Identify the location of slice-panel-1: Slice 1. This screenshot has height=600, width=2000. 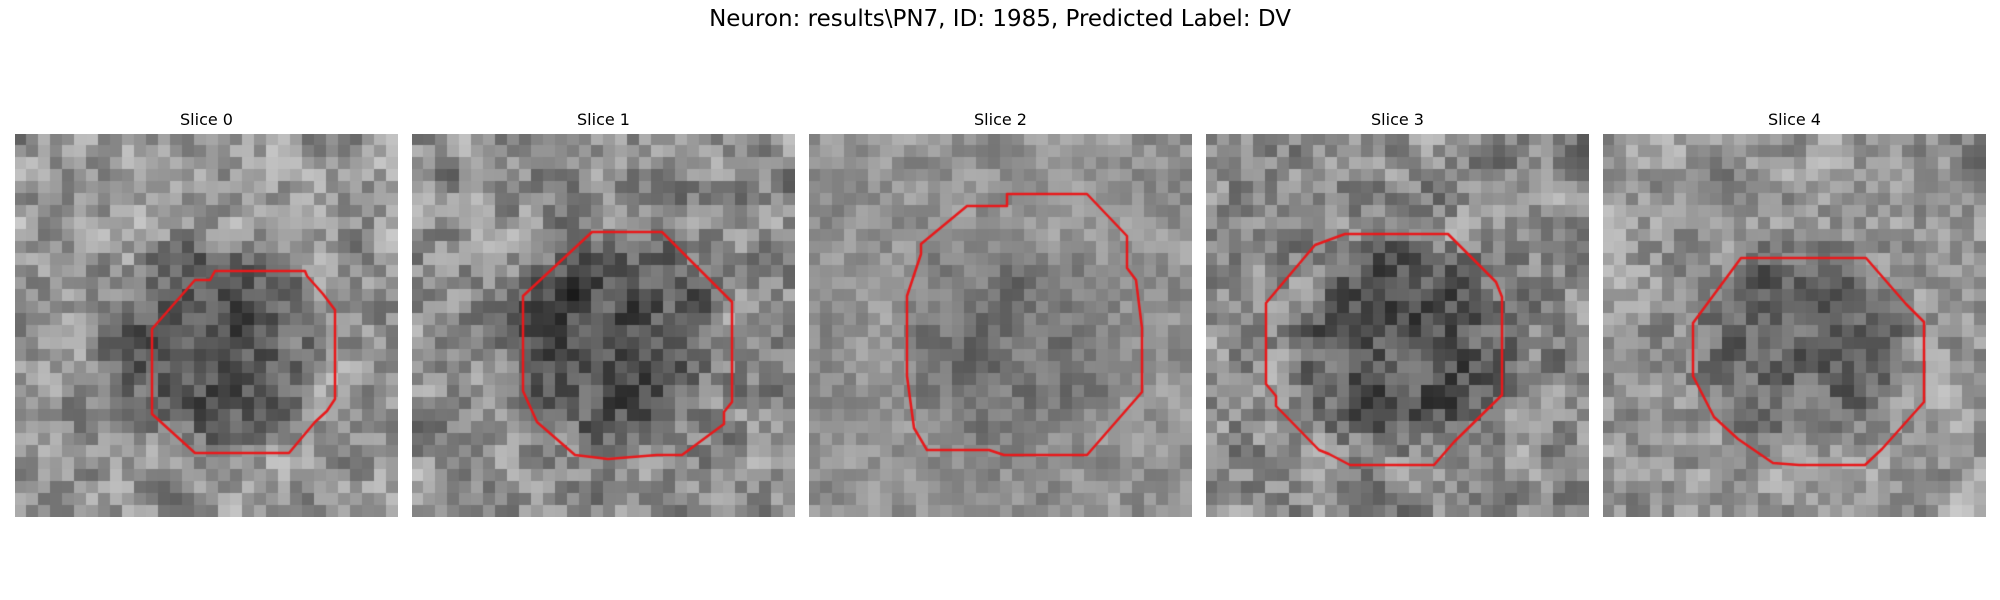
(603, 312).